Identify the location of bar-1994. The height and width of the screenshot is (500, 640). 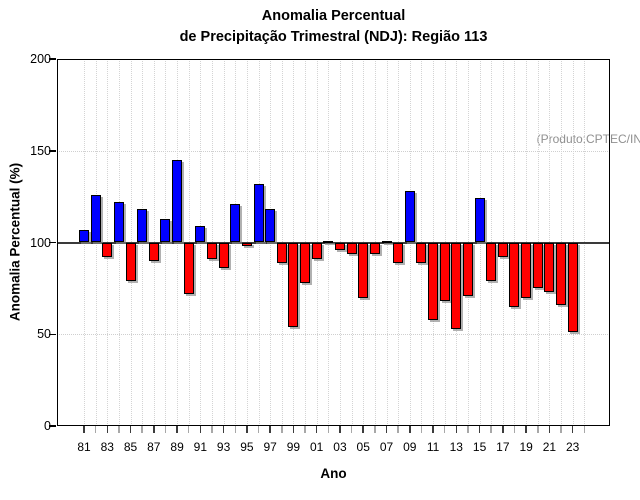
(235, 223).